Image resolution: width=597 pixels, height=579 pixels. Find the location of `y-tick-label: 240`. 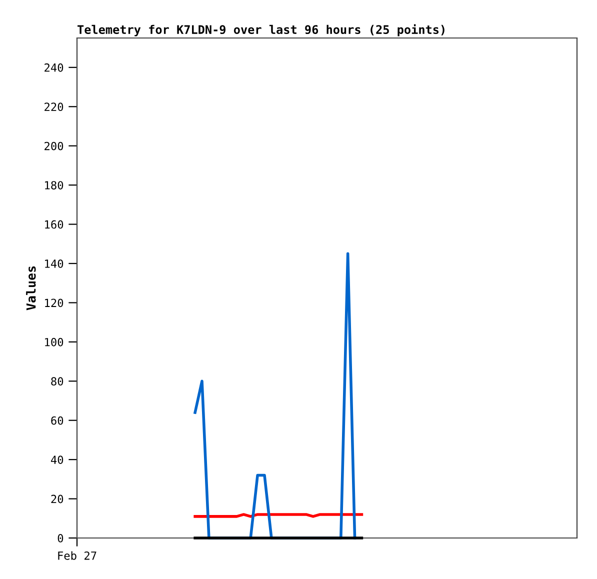

y-tick-label: 240 is located at coordinates (54, 67).